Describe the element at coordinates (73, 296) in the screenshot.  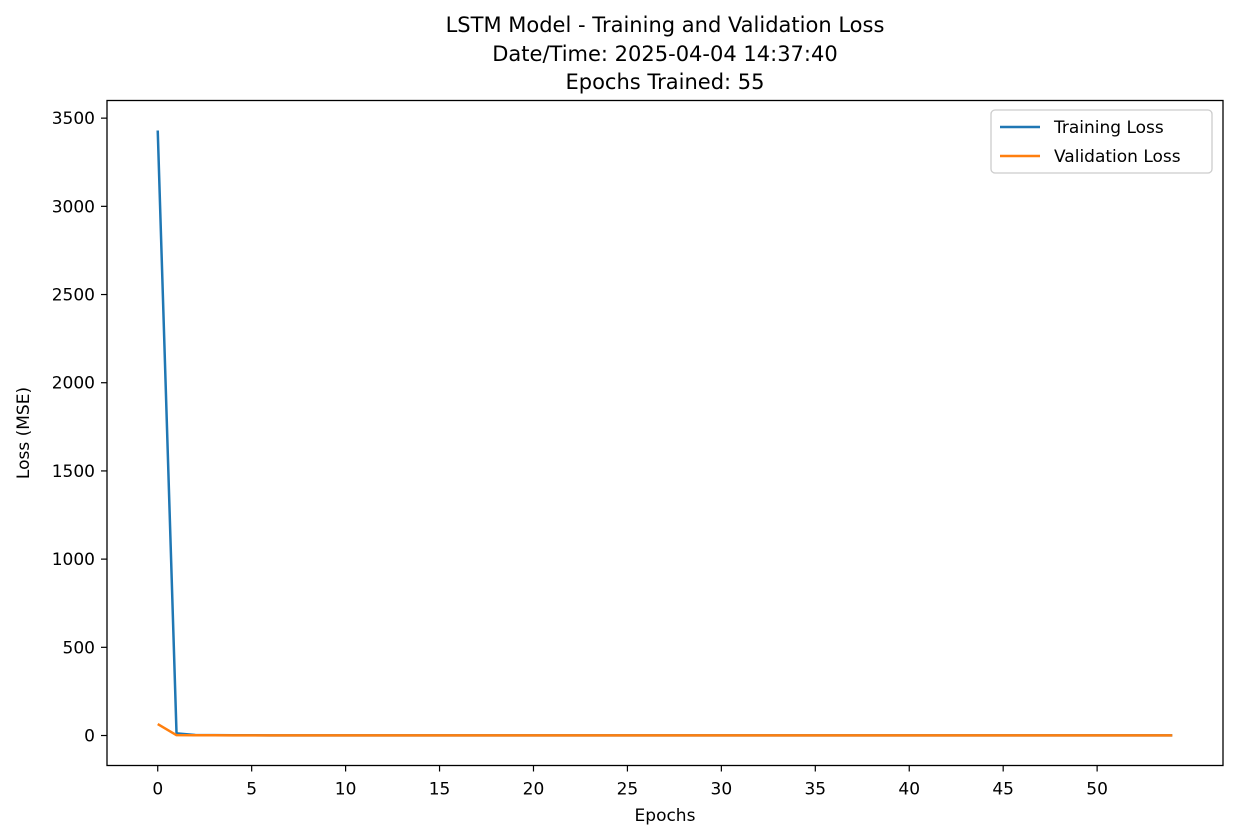
I see `y-tick-label: 2500` at that location.